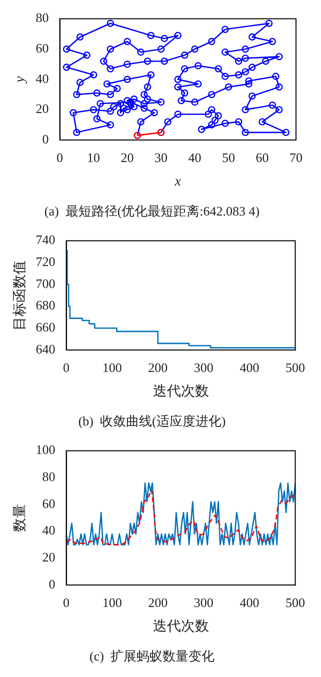 Image resolution: width=321 pixels, height=677 pixels. Describe the element at coordinates (20, 518) in the screenshot. I see `y-axis-title: 数量` at that location.